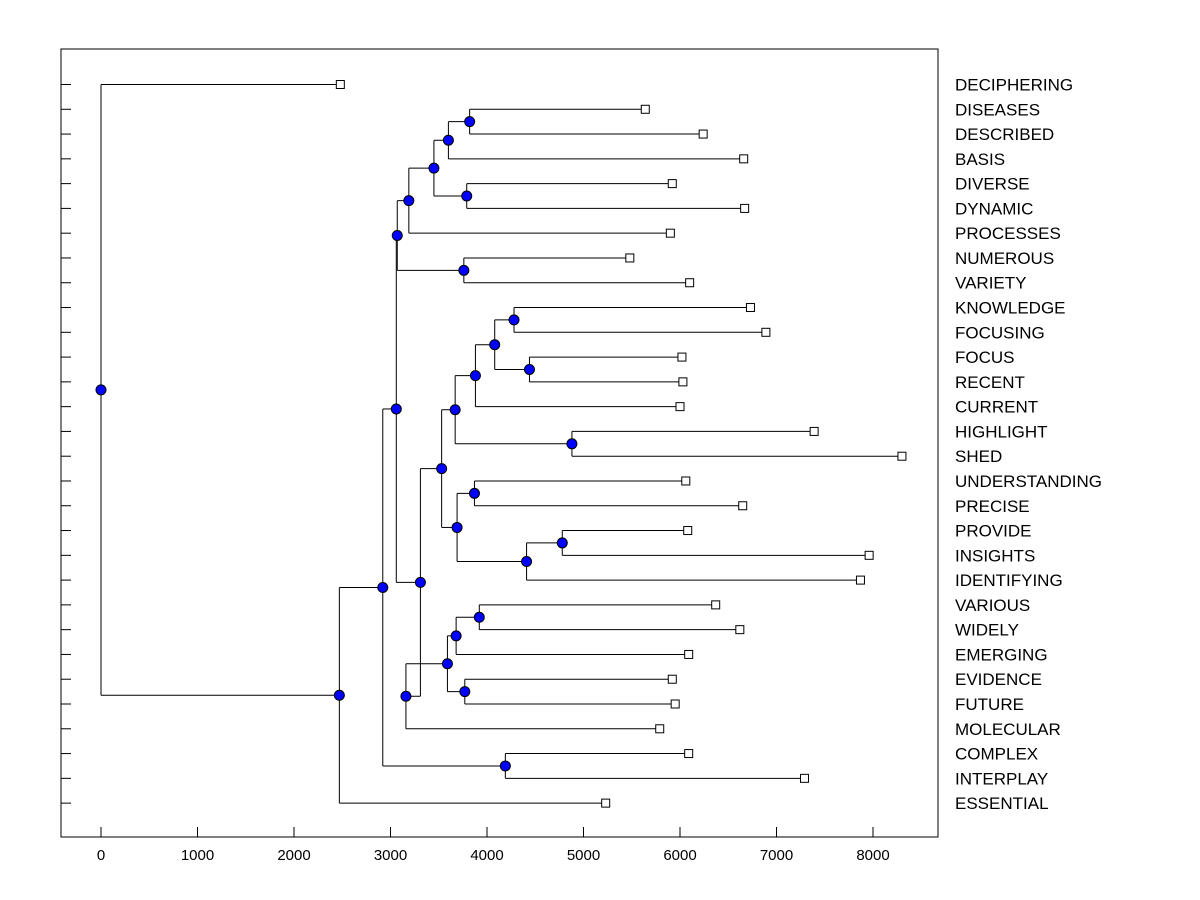 This screenshot has height=900, width=1200. I want to click on leaf-label: DIVERSE, so click(992, 184).